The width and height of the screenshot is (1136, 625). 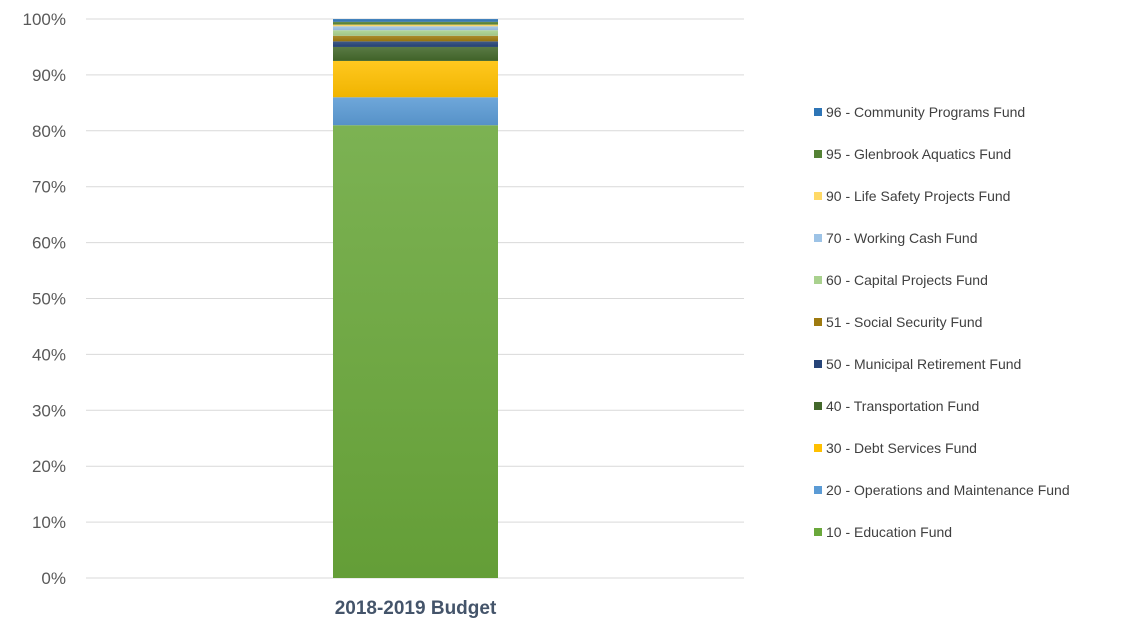 What do you see at coordinates (901, 448) in the screenshot?
I see `legend-label: 30 - Debt Services Fund` at bounding box center [901, 448].